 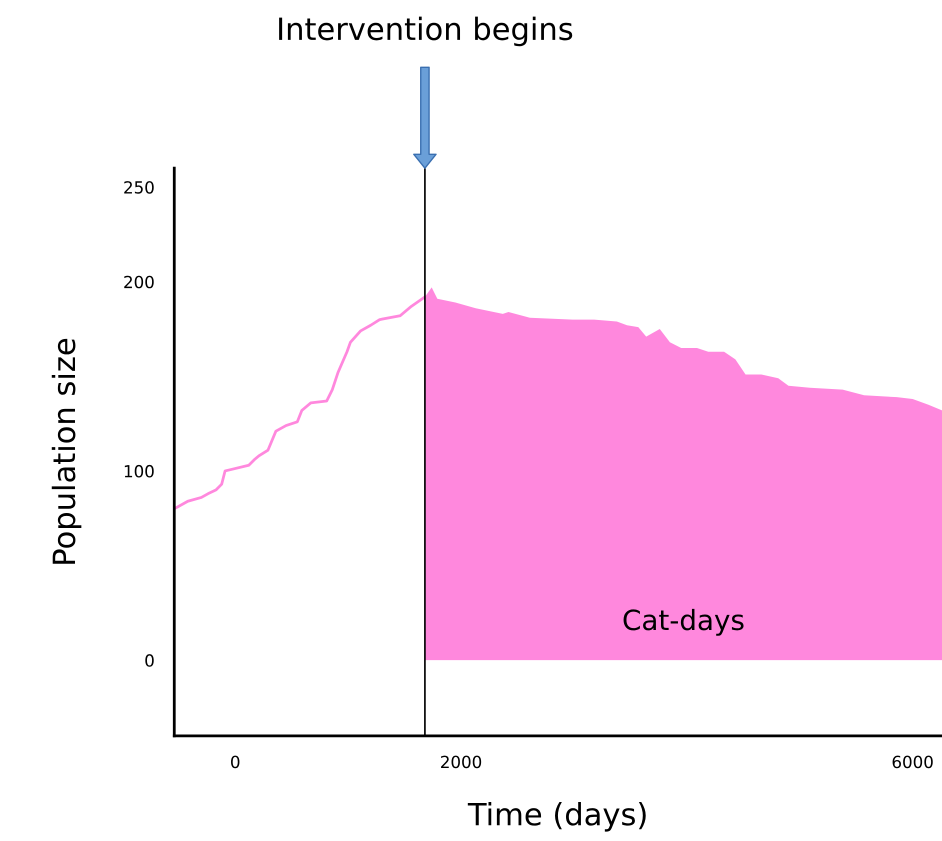 I want to click on x-tick-label: 0, so click(x=235, y=762).